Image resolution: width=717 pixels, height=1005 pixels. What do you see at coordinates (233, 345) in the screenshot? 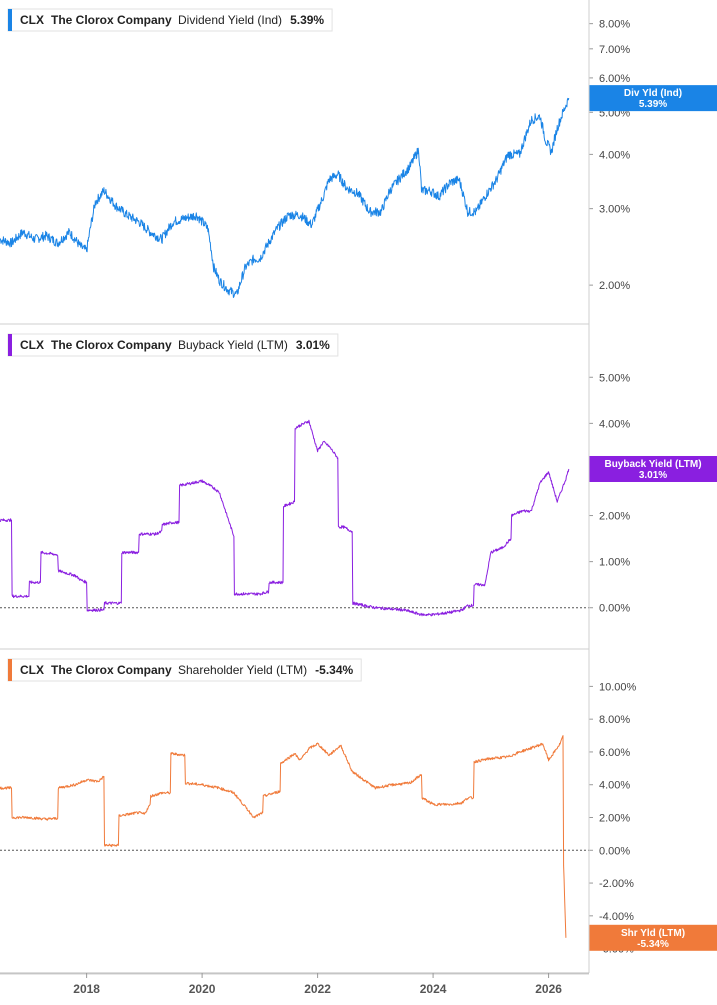
I see `header-metric: Buyback Yield (LTM)` at bounding box center [233, 345].